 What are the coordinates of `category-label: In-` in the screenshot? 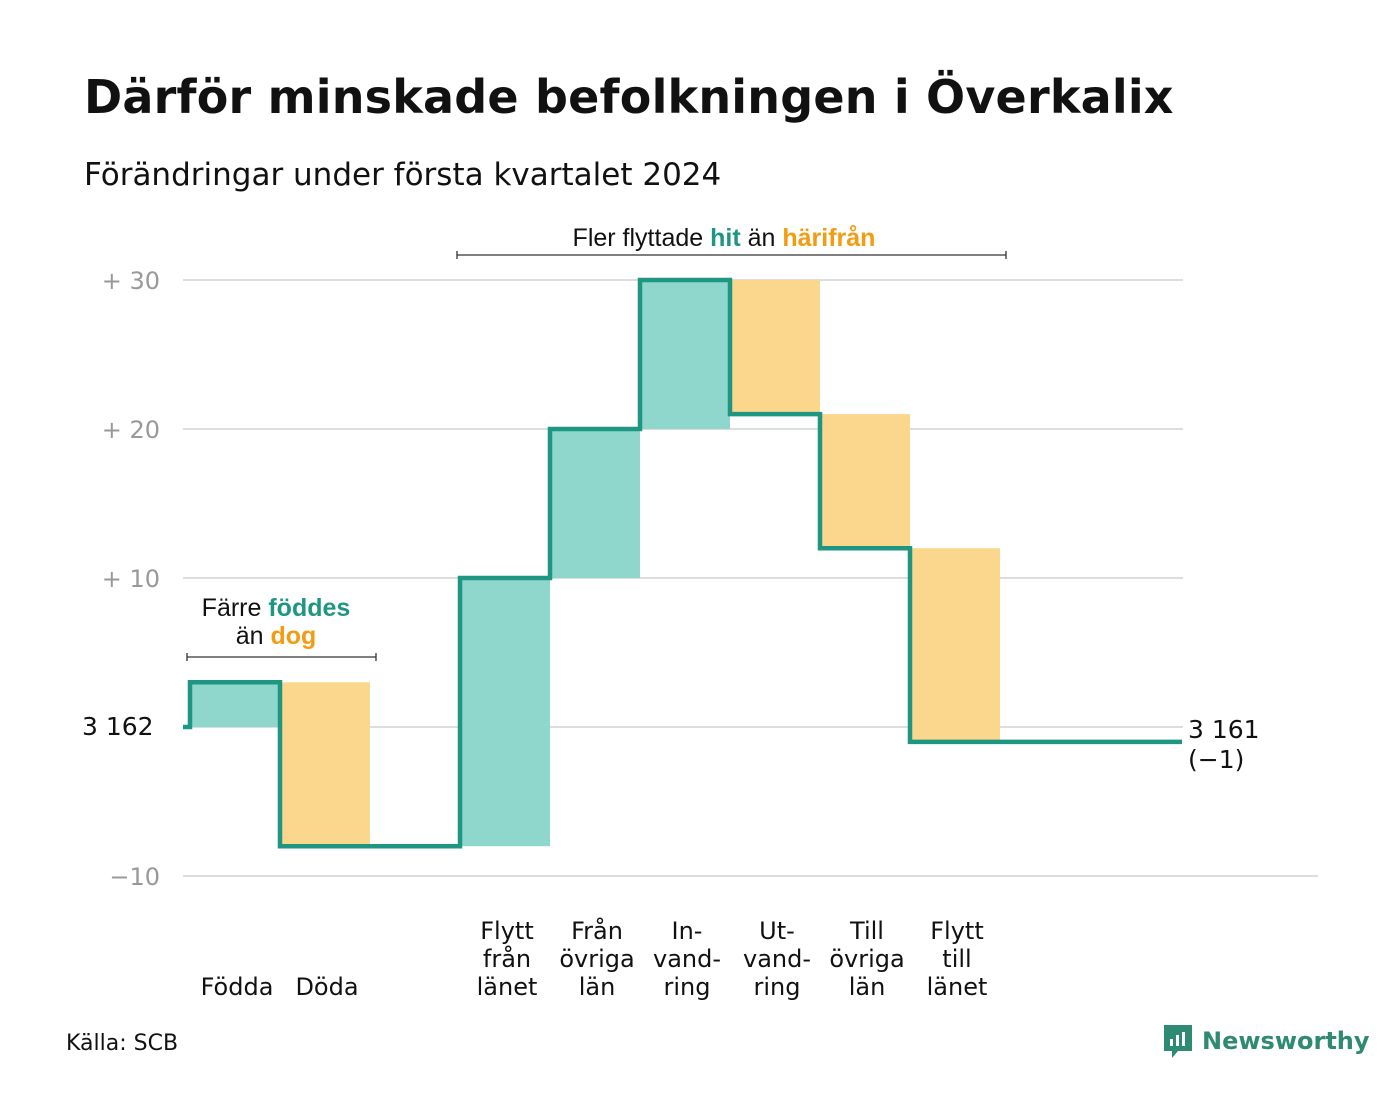 It's located at (687, 931).